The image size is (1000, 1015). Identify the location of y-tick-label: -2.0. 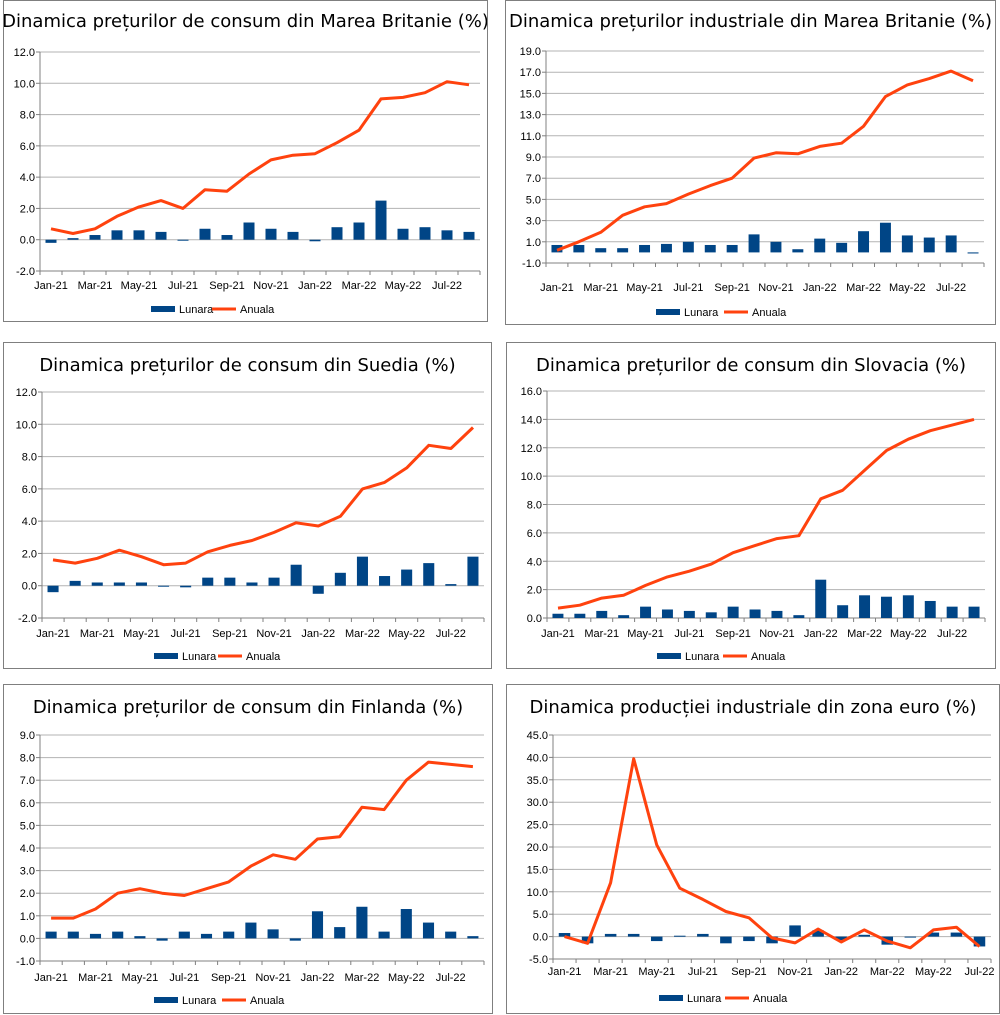
(25, 272).